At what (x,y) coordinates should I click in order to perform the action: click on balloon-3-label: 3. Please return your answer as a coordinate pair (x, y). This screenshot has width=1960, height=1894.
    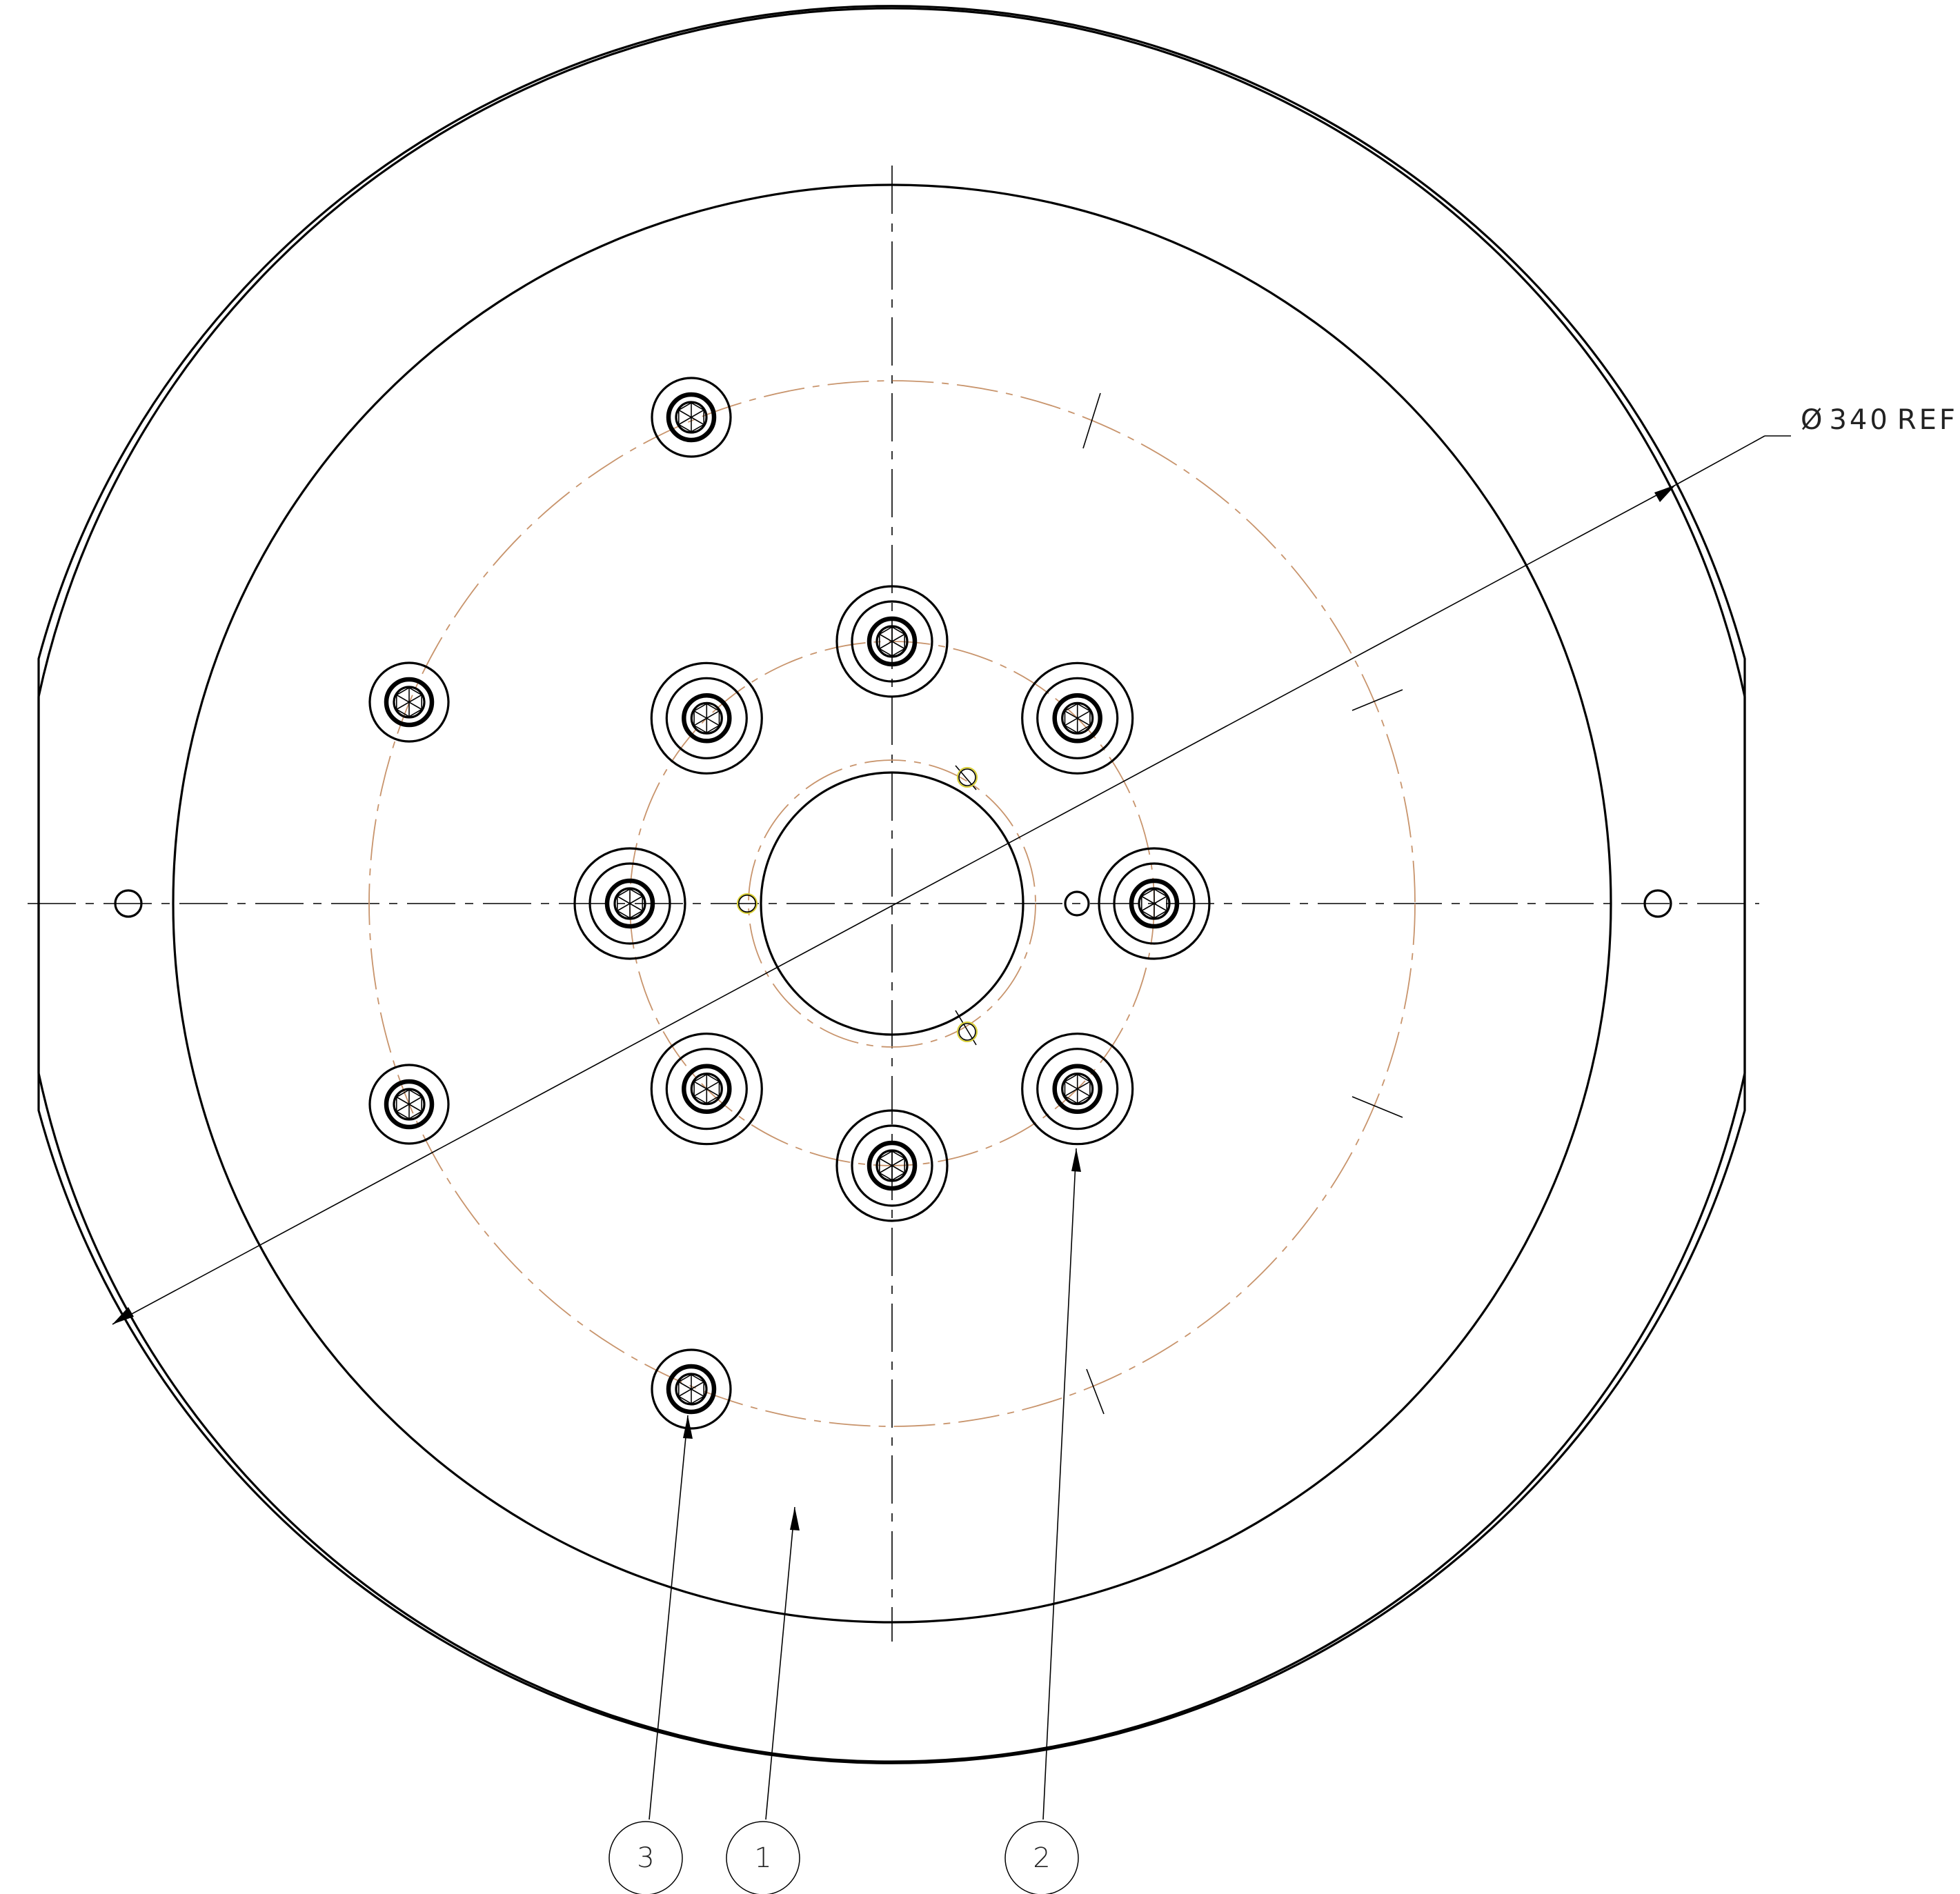
    Looking at the image, I should click on (645, 1858).